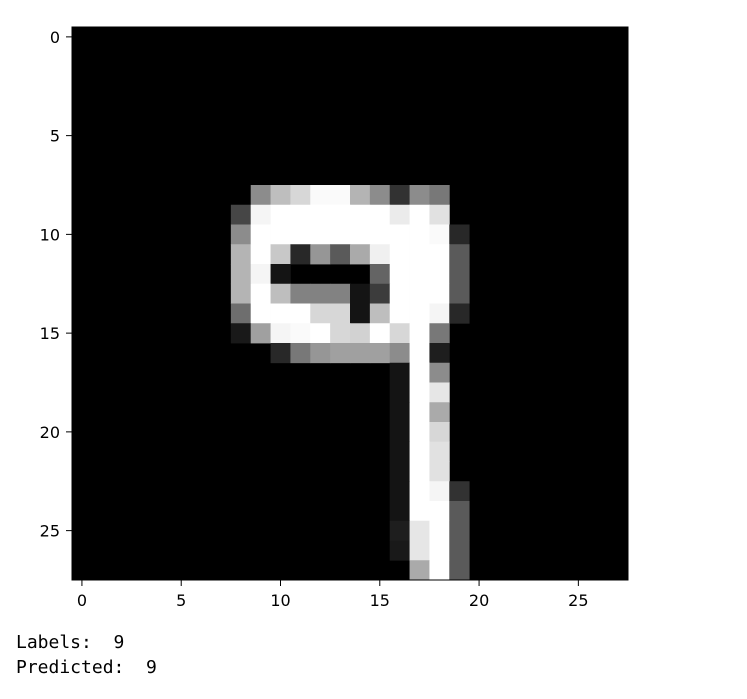  What do you see at coordinates (50, 432) in the screenshot?
I see `y-tick-label: 20` at bounding box center [50, 432].